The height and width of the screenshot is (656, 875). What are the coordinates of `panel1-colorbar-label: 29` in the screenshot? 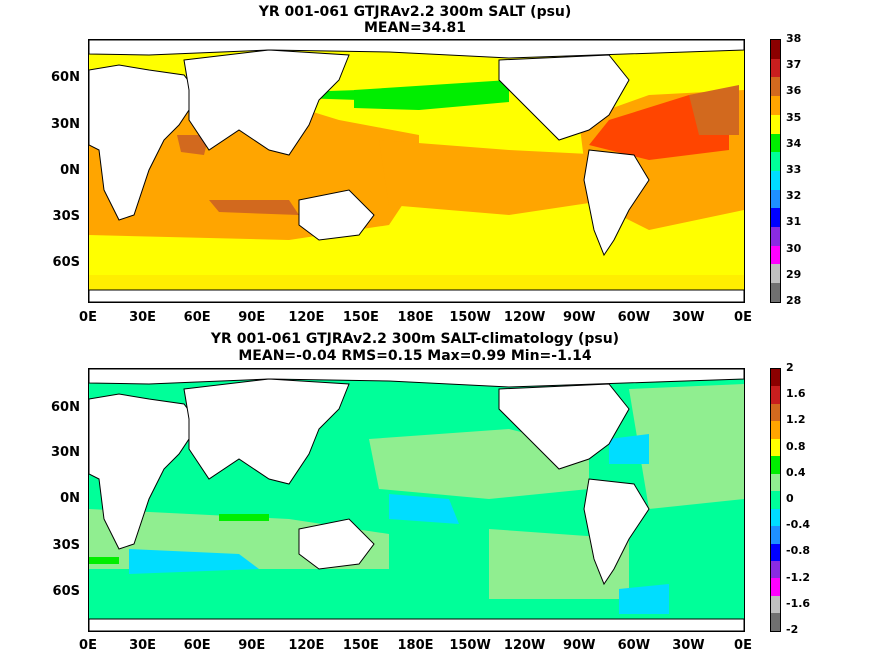 It's located at (794, 274).